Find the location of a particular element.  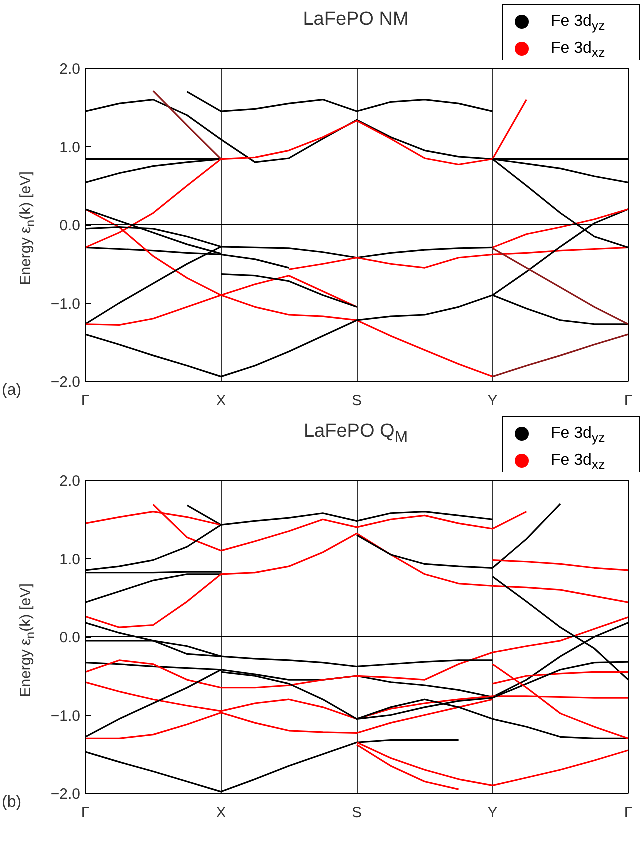

chart-title: LaFePO NM is located at coordinates (356, 20).